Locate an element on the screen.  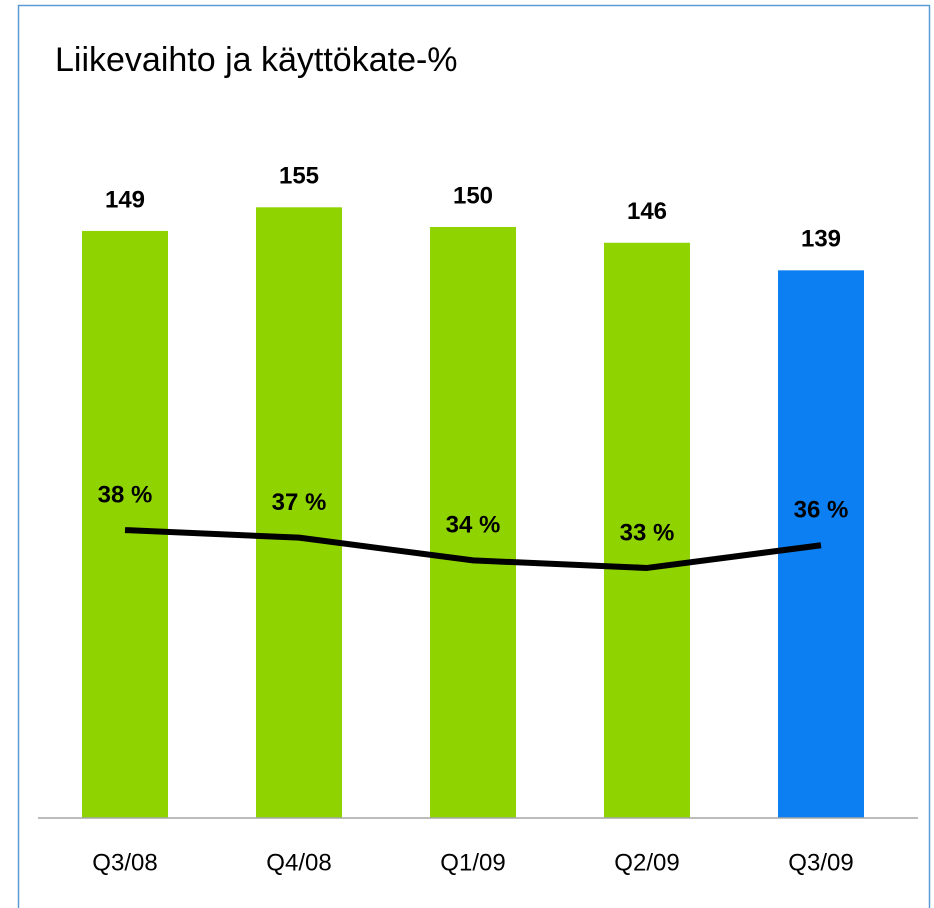
x-tick-label: Q4/08 is located at coordinates (298, 862).